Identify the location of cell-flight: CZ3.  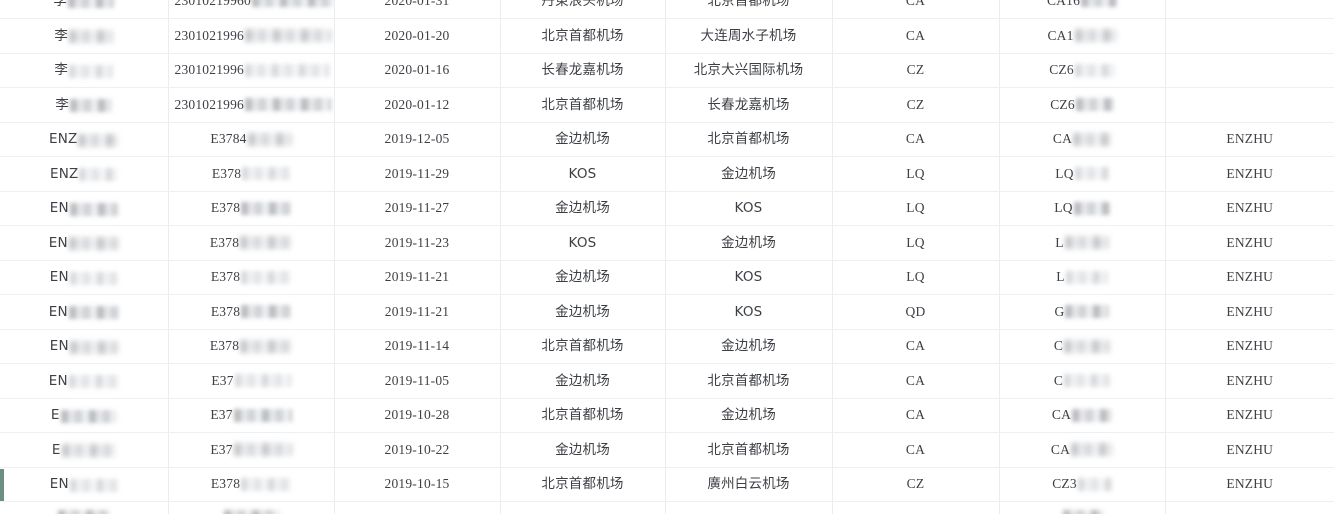
(1082, 484).